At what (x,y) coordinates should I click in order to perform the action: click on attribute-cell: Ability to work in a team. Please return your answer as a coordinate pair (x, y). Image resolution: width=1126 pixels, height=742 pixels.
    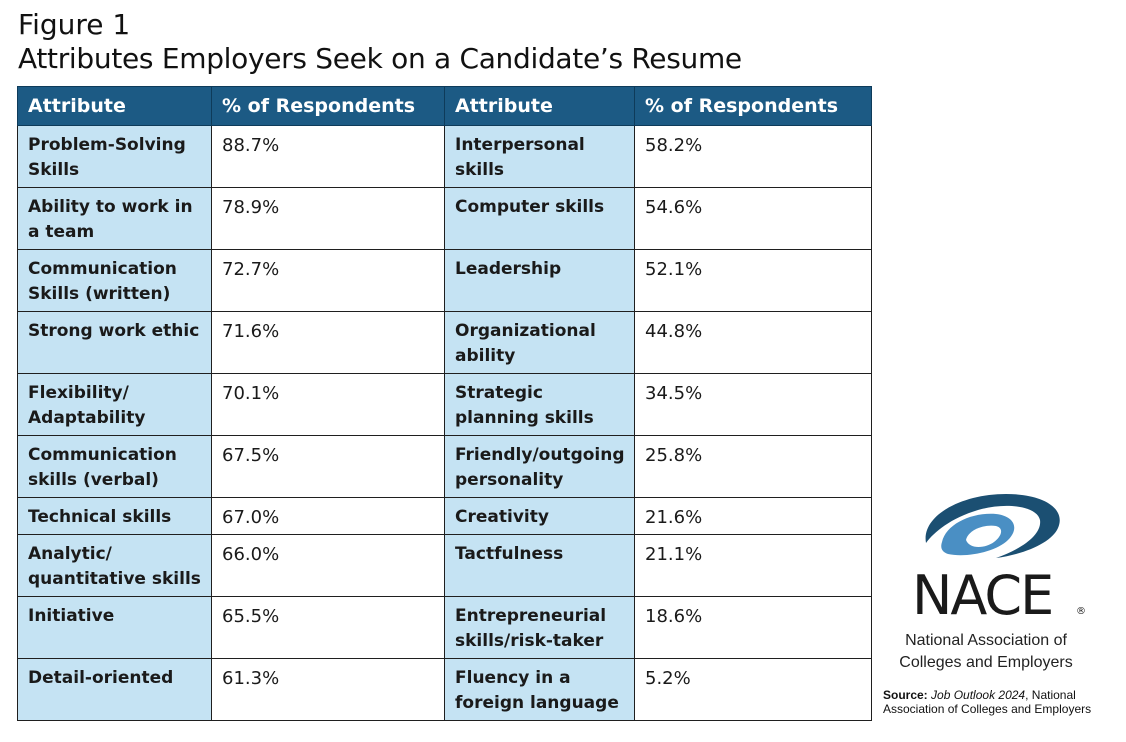
    Looking at the image, I should click on (114, 218).